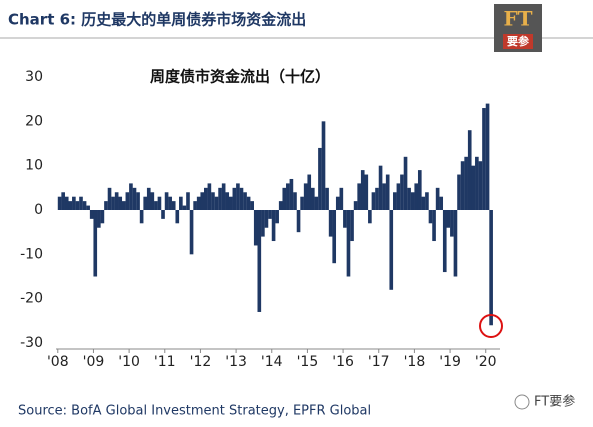 The width and height of the screenshot is (593, 427). Describe the element at coordinates (450, 362) in the screenshot. I see `x-tick-label: '19` at that location.